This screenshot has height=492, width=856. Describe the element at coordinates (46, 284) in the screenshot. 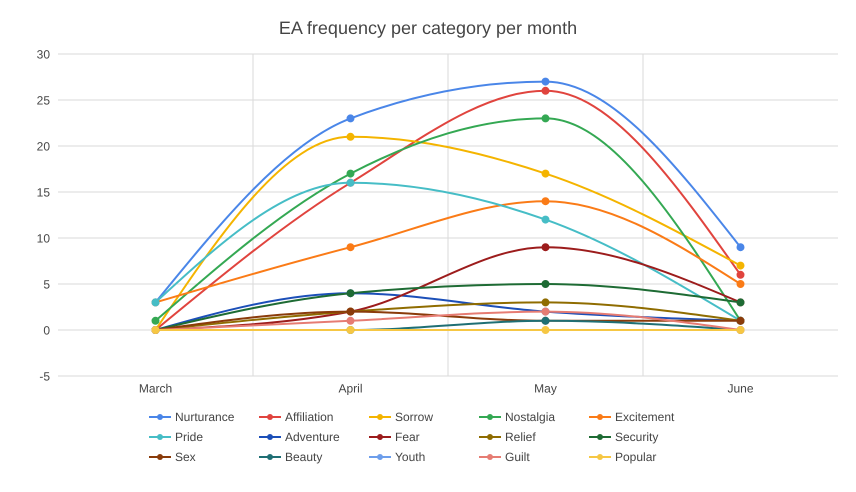

I see `y-tick-label: 5` at that location.